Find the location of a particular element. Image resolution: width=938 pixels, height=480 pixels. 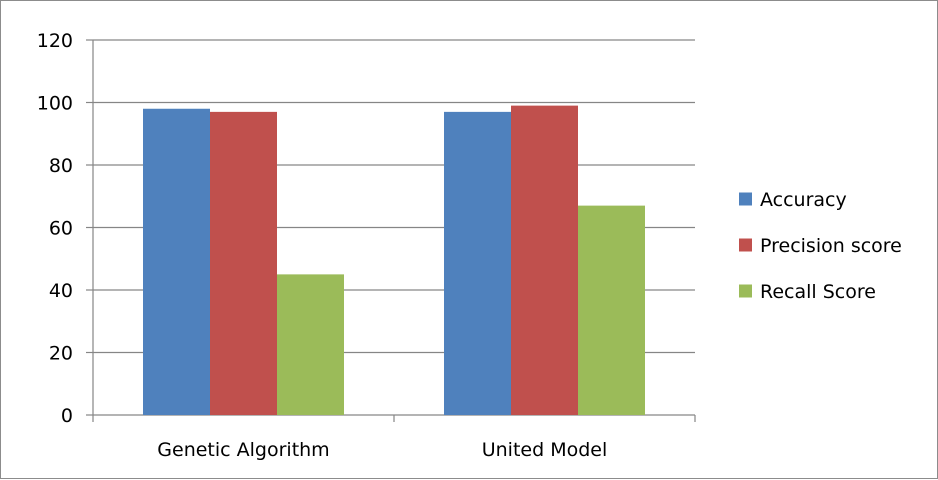

y-tick-label: 100 is located at coordinates (55, 104).